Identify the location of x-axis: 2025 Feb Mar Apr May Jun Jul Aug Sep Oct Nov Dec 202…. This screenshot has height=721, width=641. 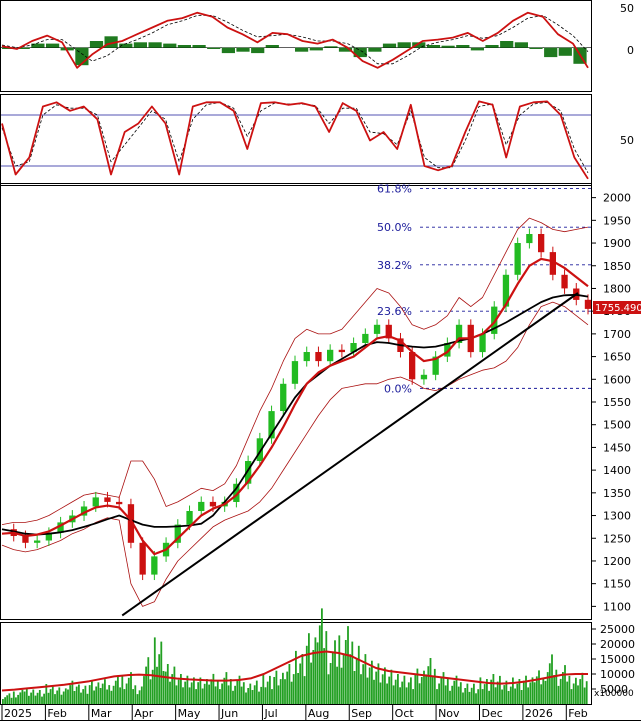
(294, 712).